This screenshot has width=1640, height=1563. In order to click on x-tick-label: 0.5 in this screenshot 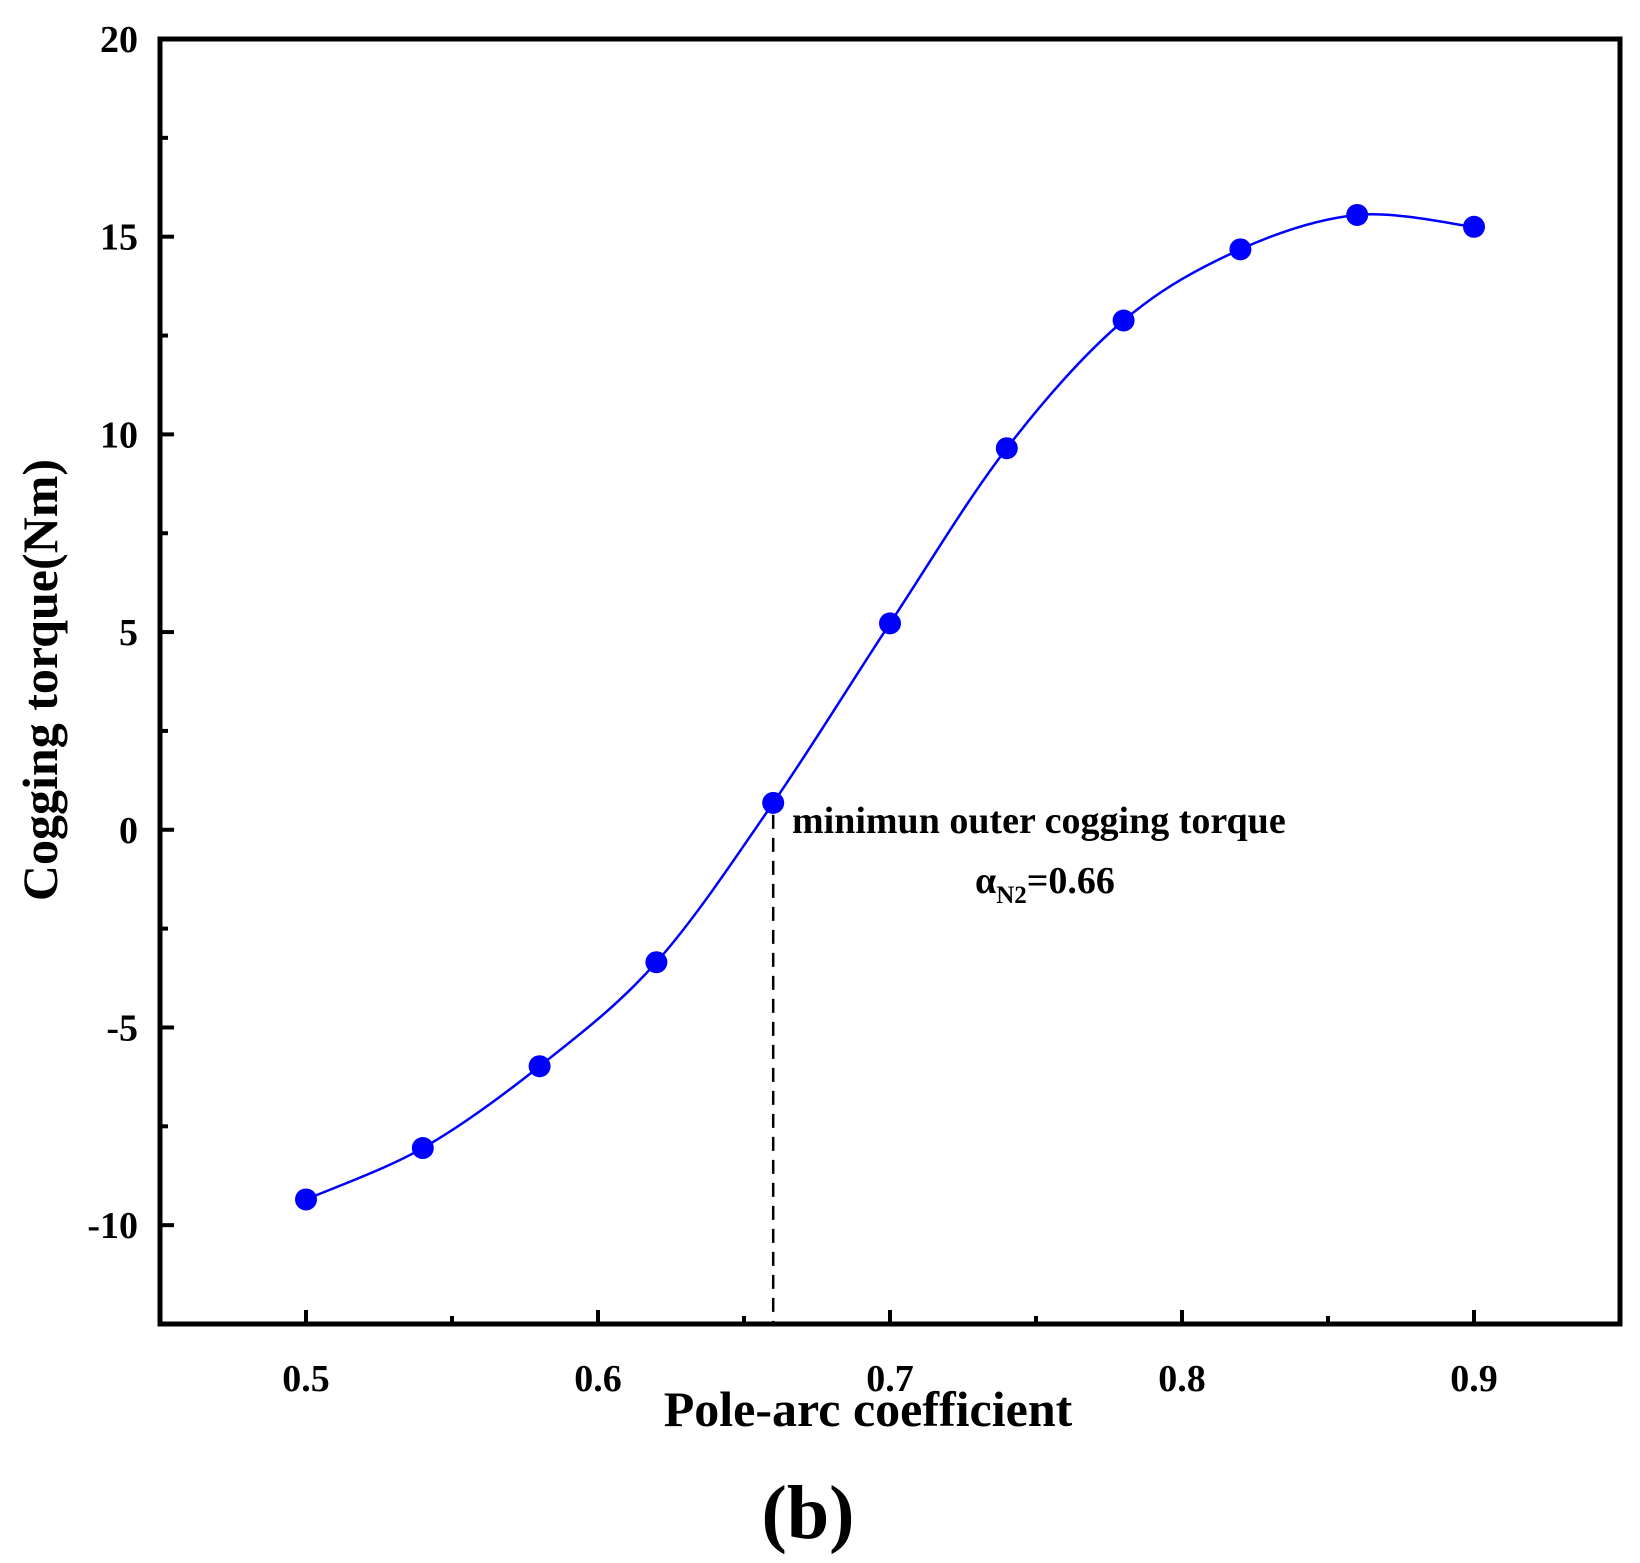, I will do `click(306, 1379)`.